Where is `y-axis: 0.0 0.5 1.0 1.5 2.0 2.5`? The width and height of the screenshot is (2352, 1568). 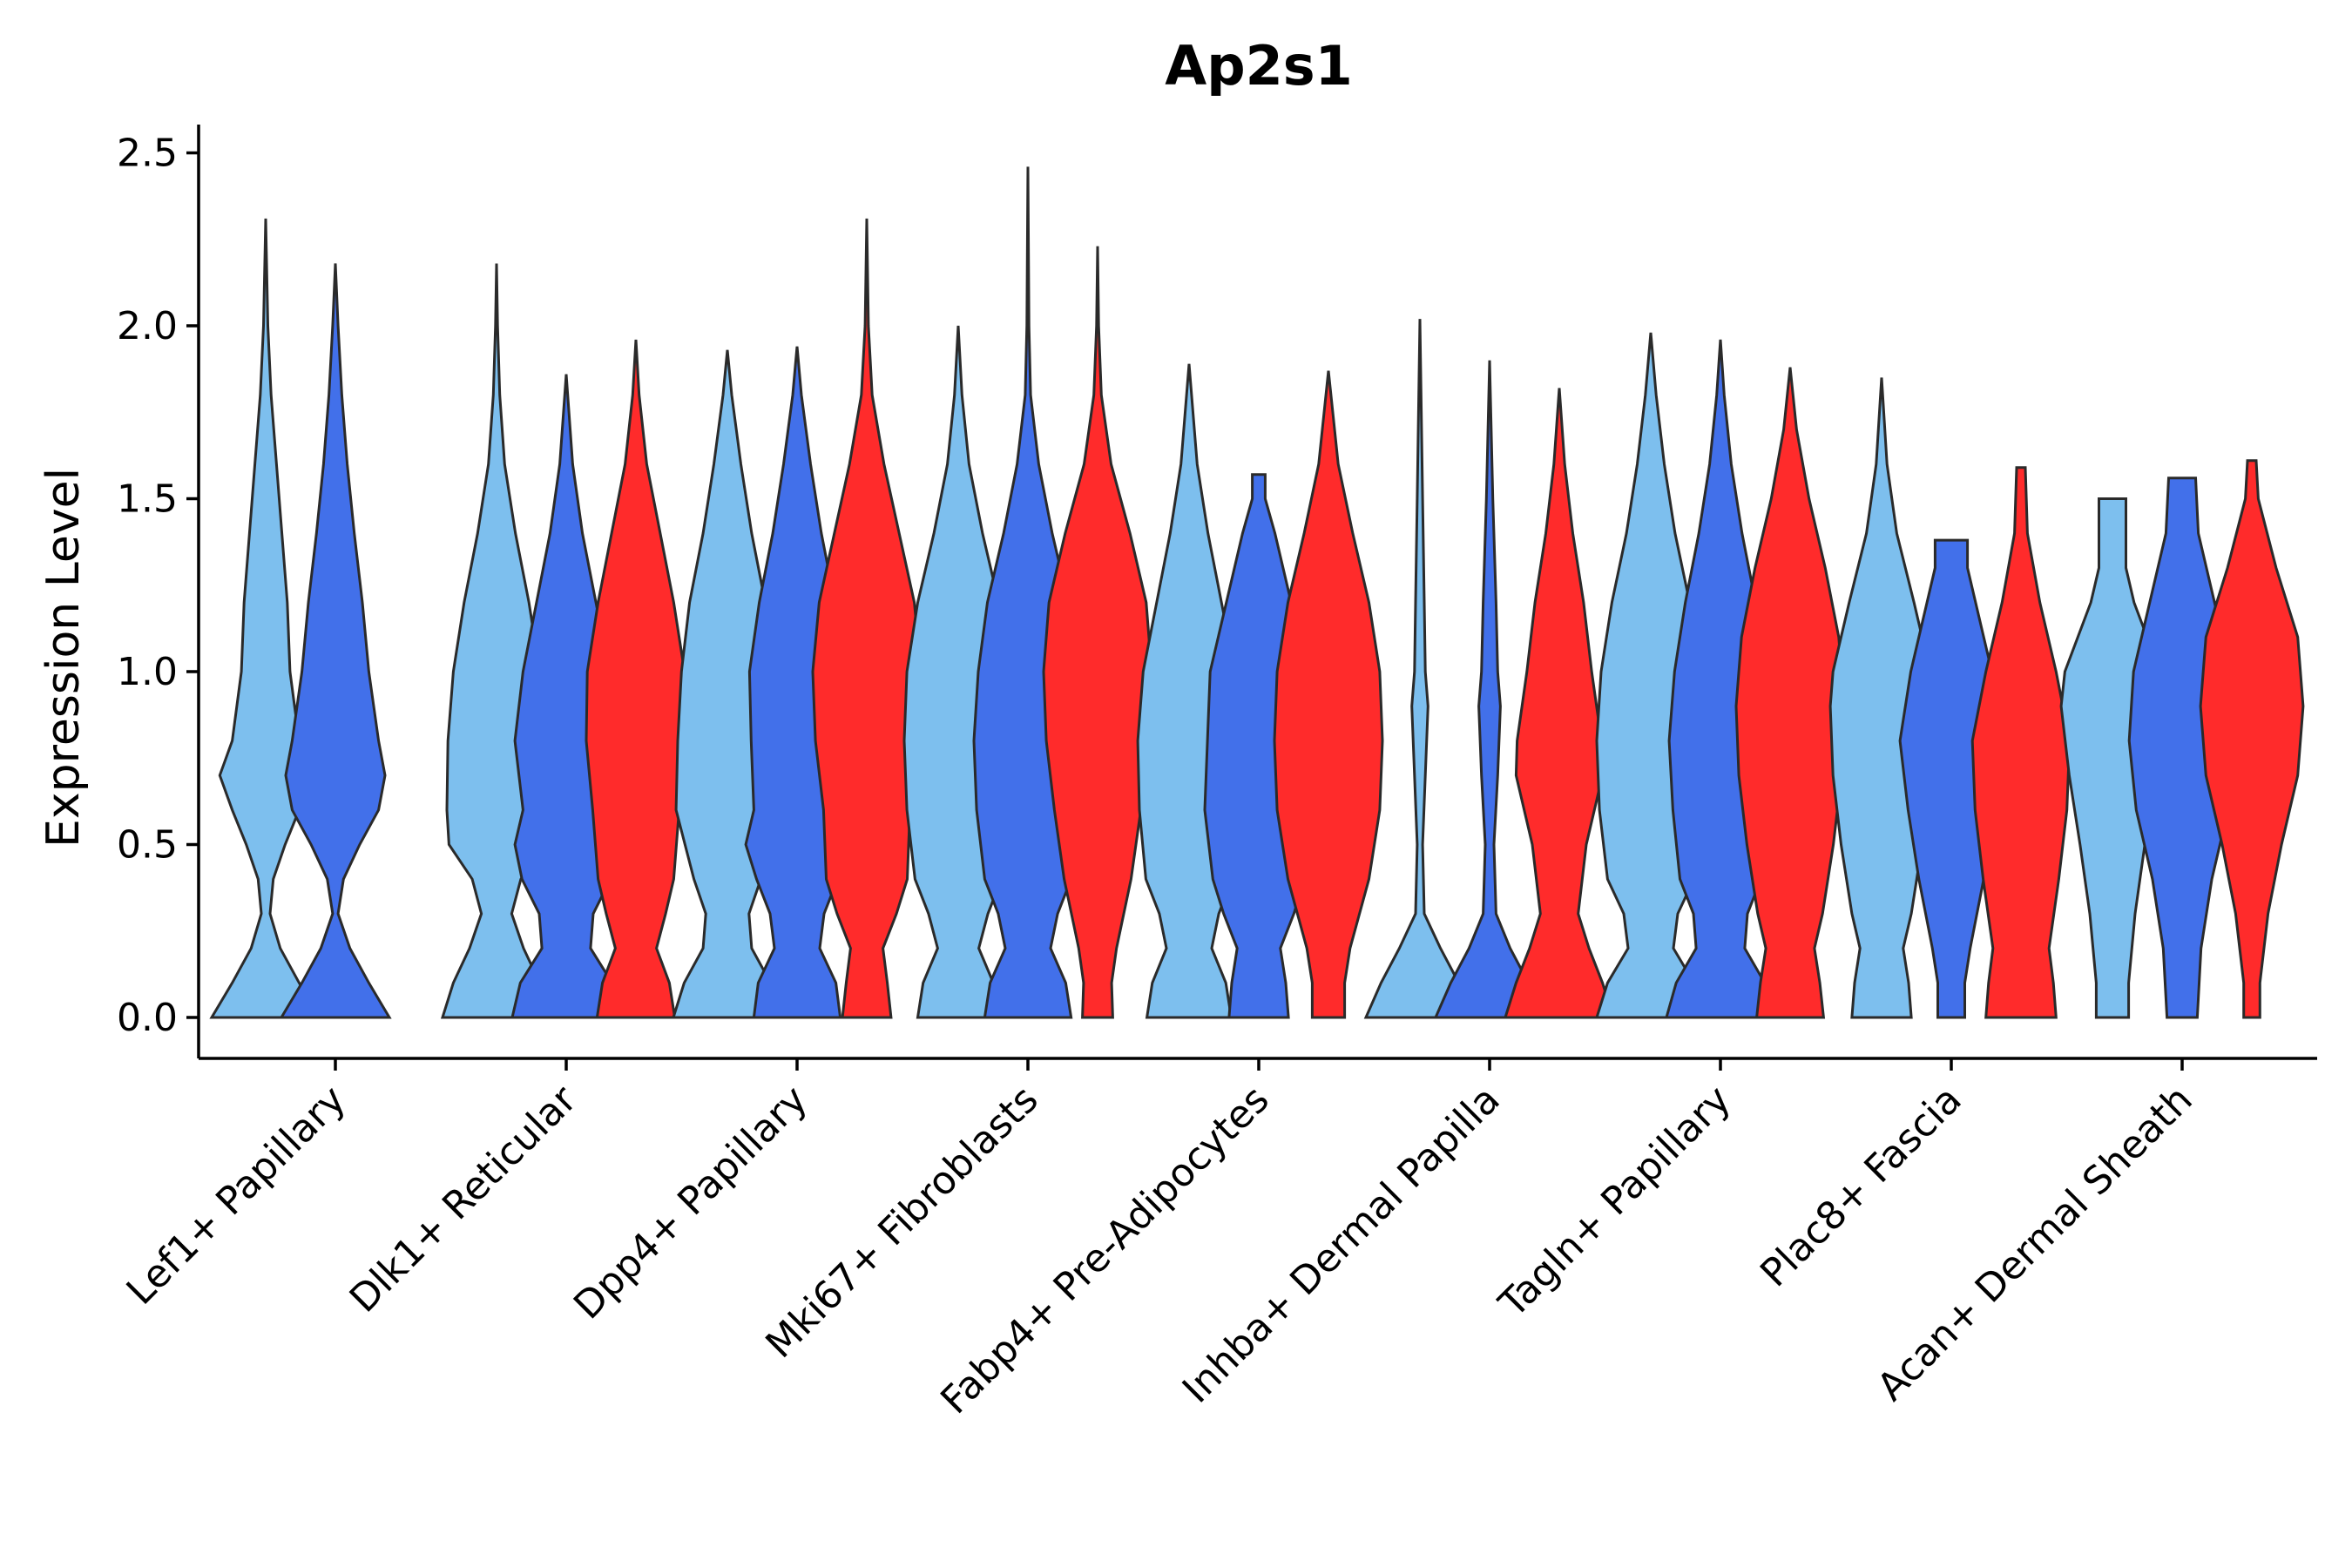 y-axis: 0.0 0.5 1.0 1.5 2.0 2.5 is located at coordinates (158, 591).